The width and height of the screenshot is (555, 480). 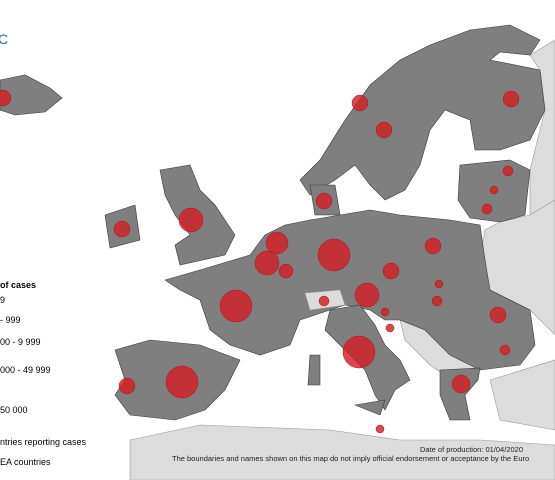 What do you see at coordinates (4, 39) in the screenshot?
I see `logo-text: C` at bounding box center [4, 39].